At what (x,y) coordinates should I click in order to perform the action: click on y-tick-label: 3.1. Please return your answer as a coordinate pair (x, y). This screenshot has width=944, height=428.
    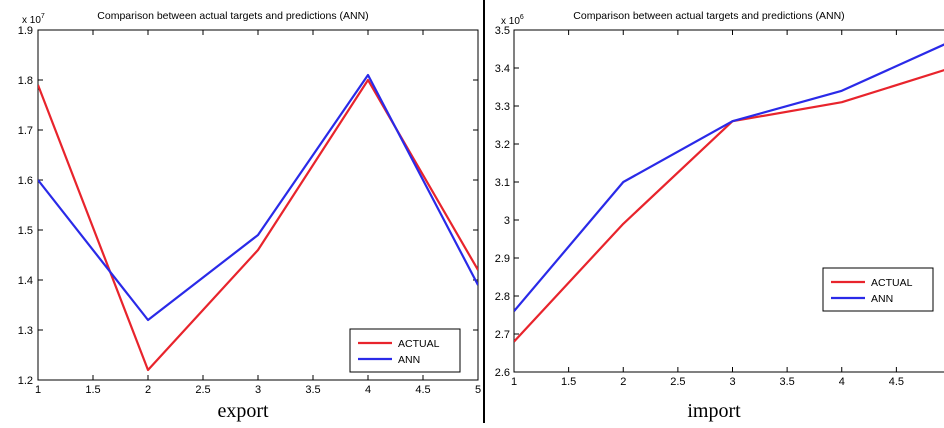
    Looking at the image, I should click on (502, 183).